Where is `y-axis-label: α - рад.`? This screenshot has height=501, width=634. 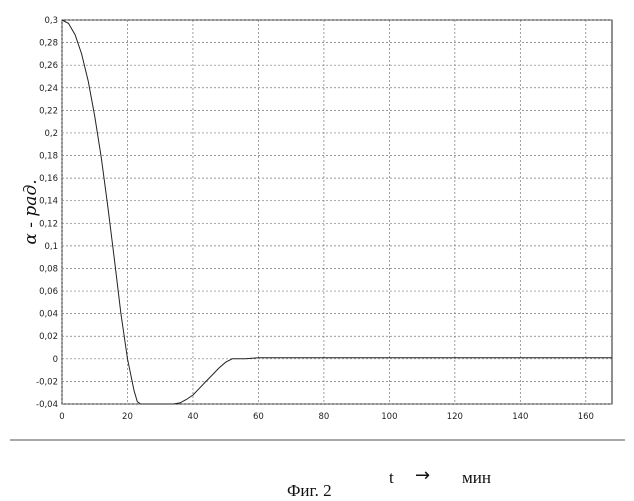 y-axis-label: α - рад. is located at coordinates (31, 211).